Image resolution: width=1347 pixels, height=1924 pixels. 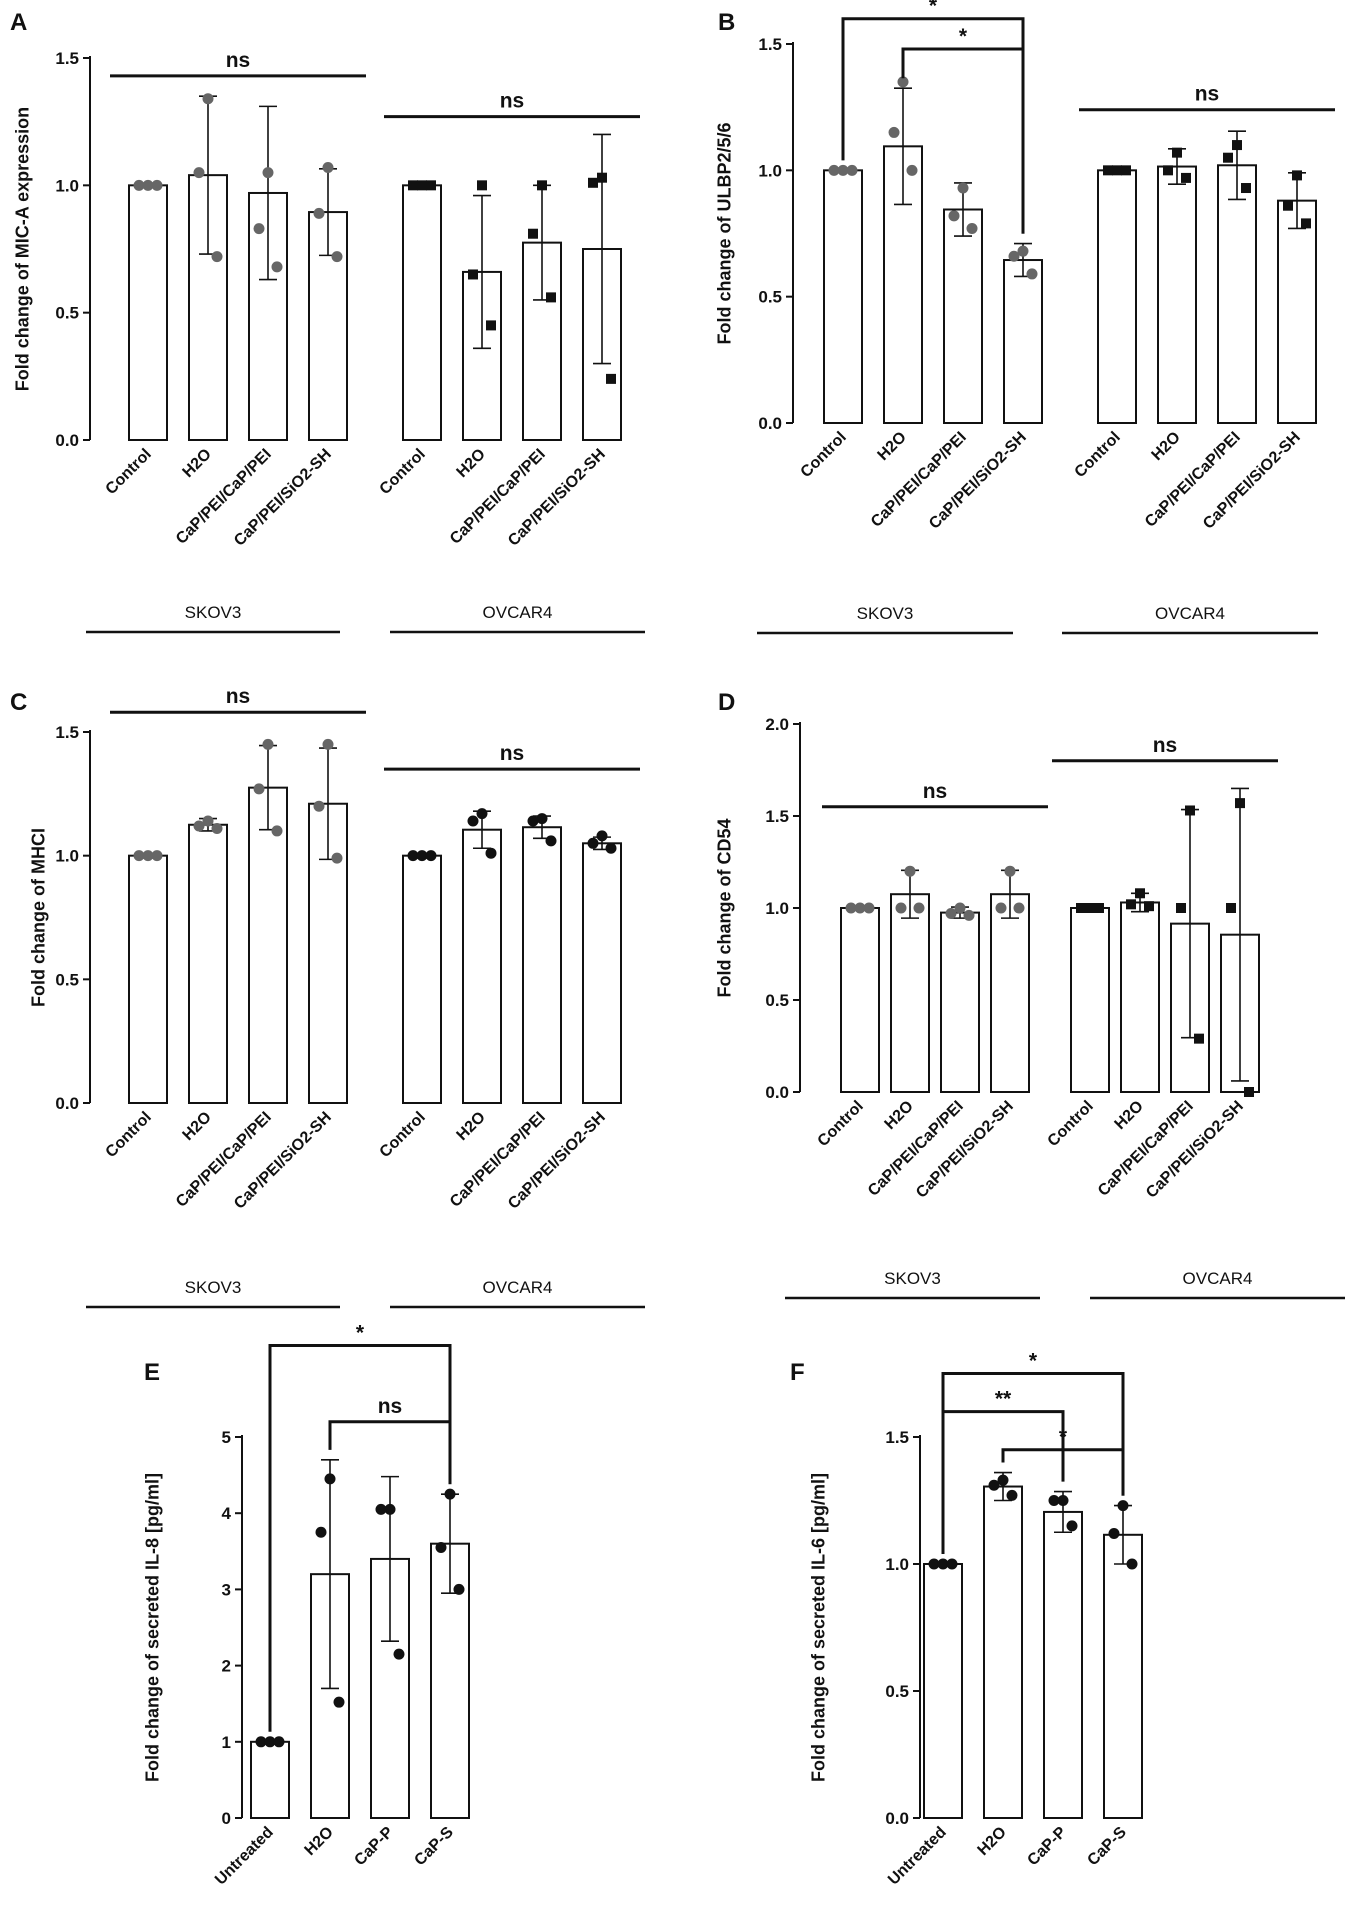 What do you see at coordinates (797, 1372) in the screenshot?
I see `panel-letter: F` at bounding box center [797, 1372].